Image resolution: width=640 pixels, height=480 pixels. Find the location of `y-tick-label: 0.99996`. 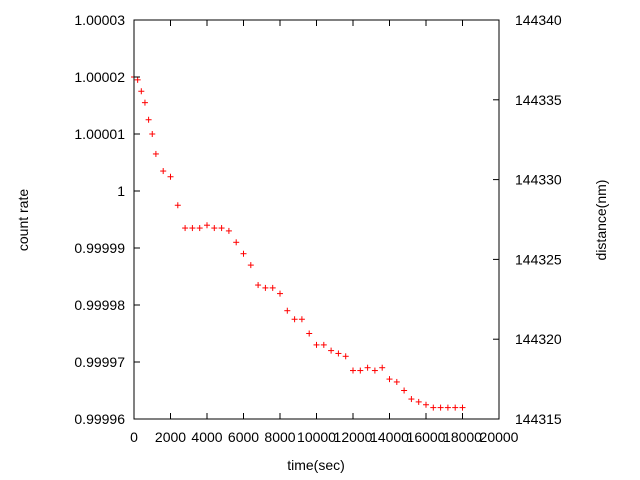

y-tick-label: 0.99996 is located at coordinates (99, 419).